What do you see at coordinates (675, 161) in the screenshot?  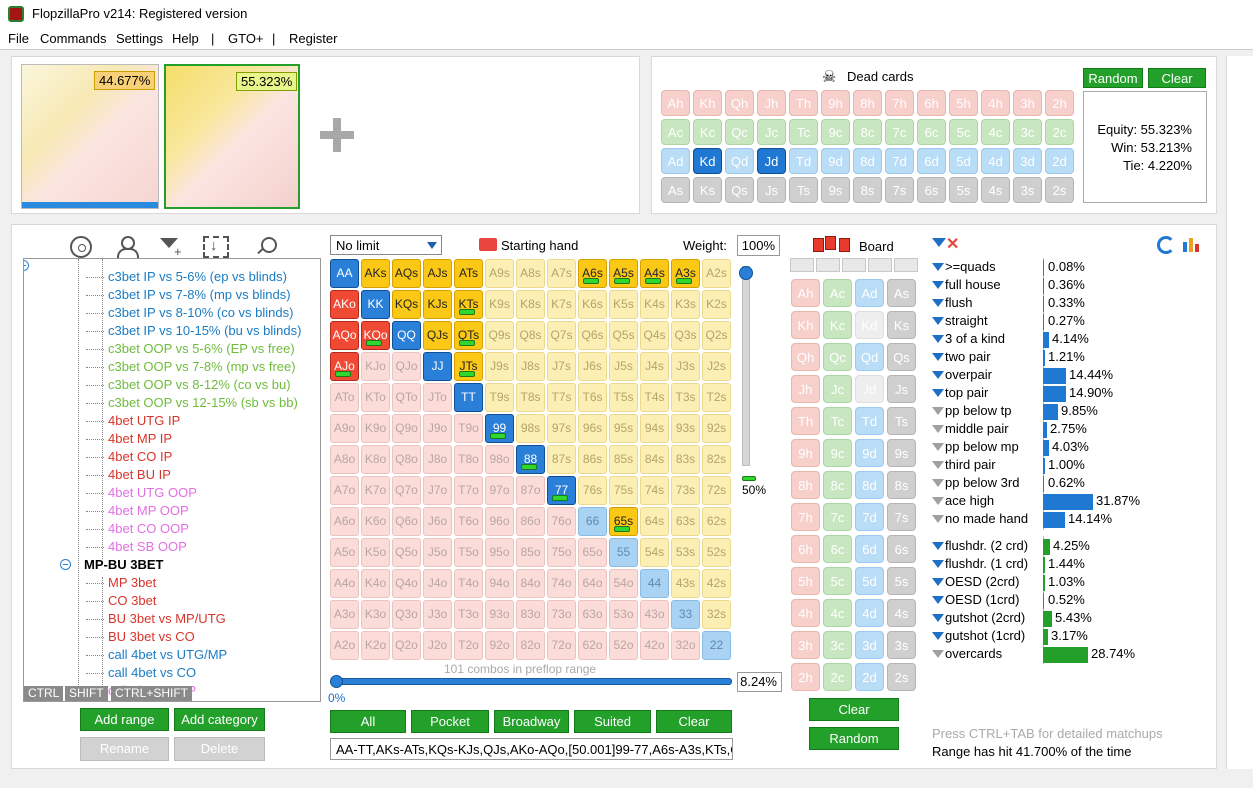 I see `dead-card-Ad: Ad` at bounding box center [675, 161].